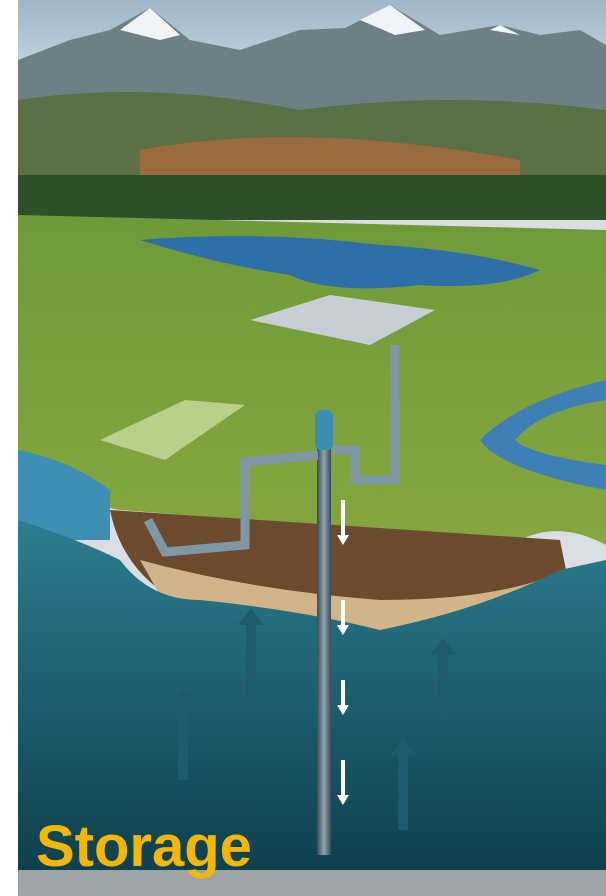 This screenshot has width=606, height=896. I want to click on pipes, so click(272, 451).